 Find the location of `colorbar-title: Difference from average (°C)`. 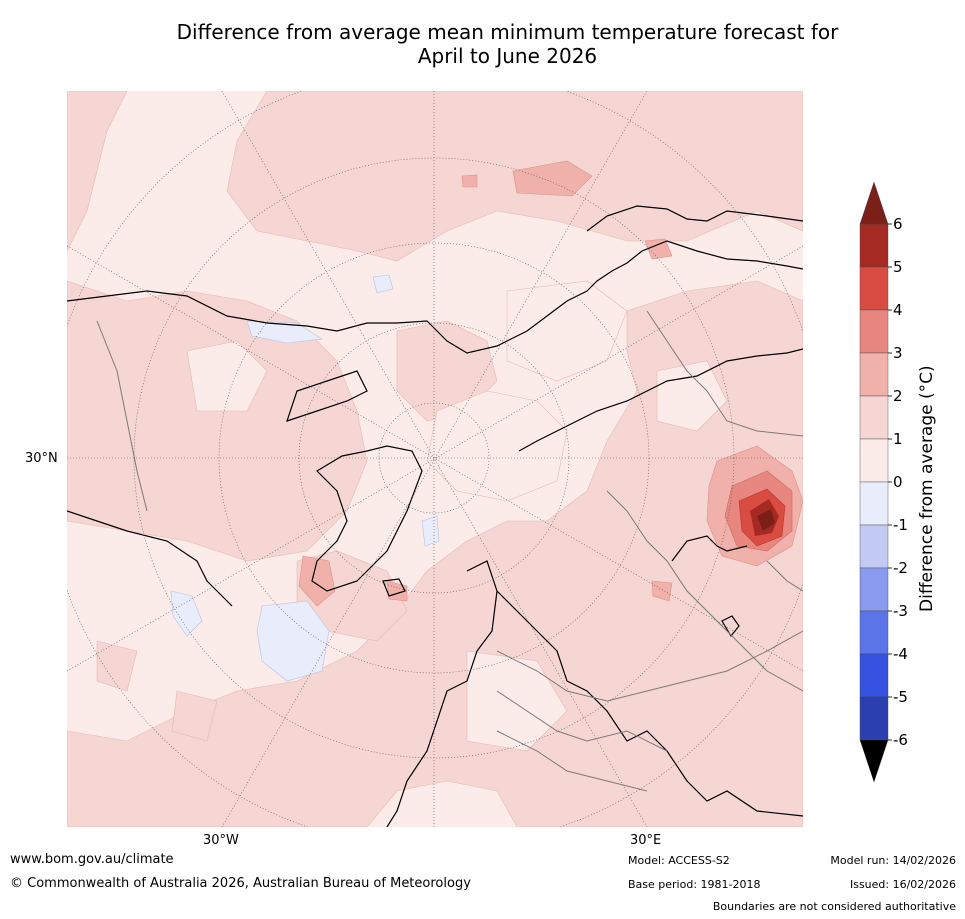

colorbar-title: Difference from average (°C) is located at coordinates (927, 488).